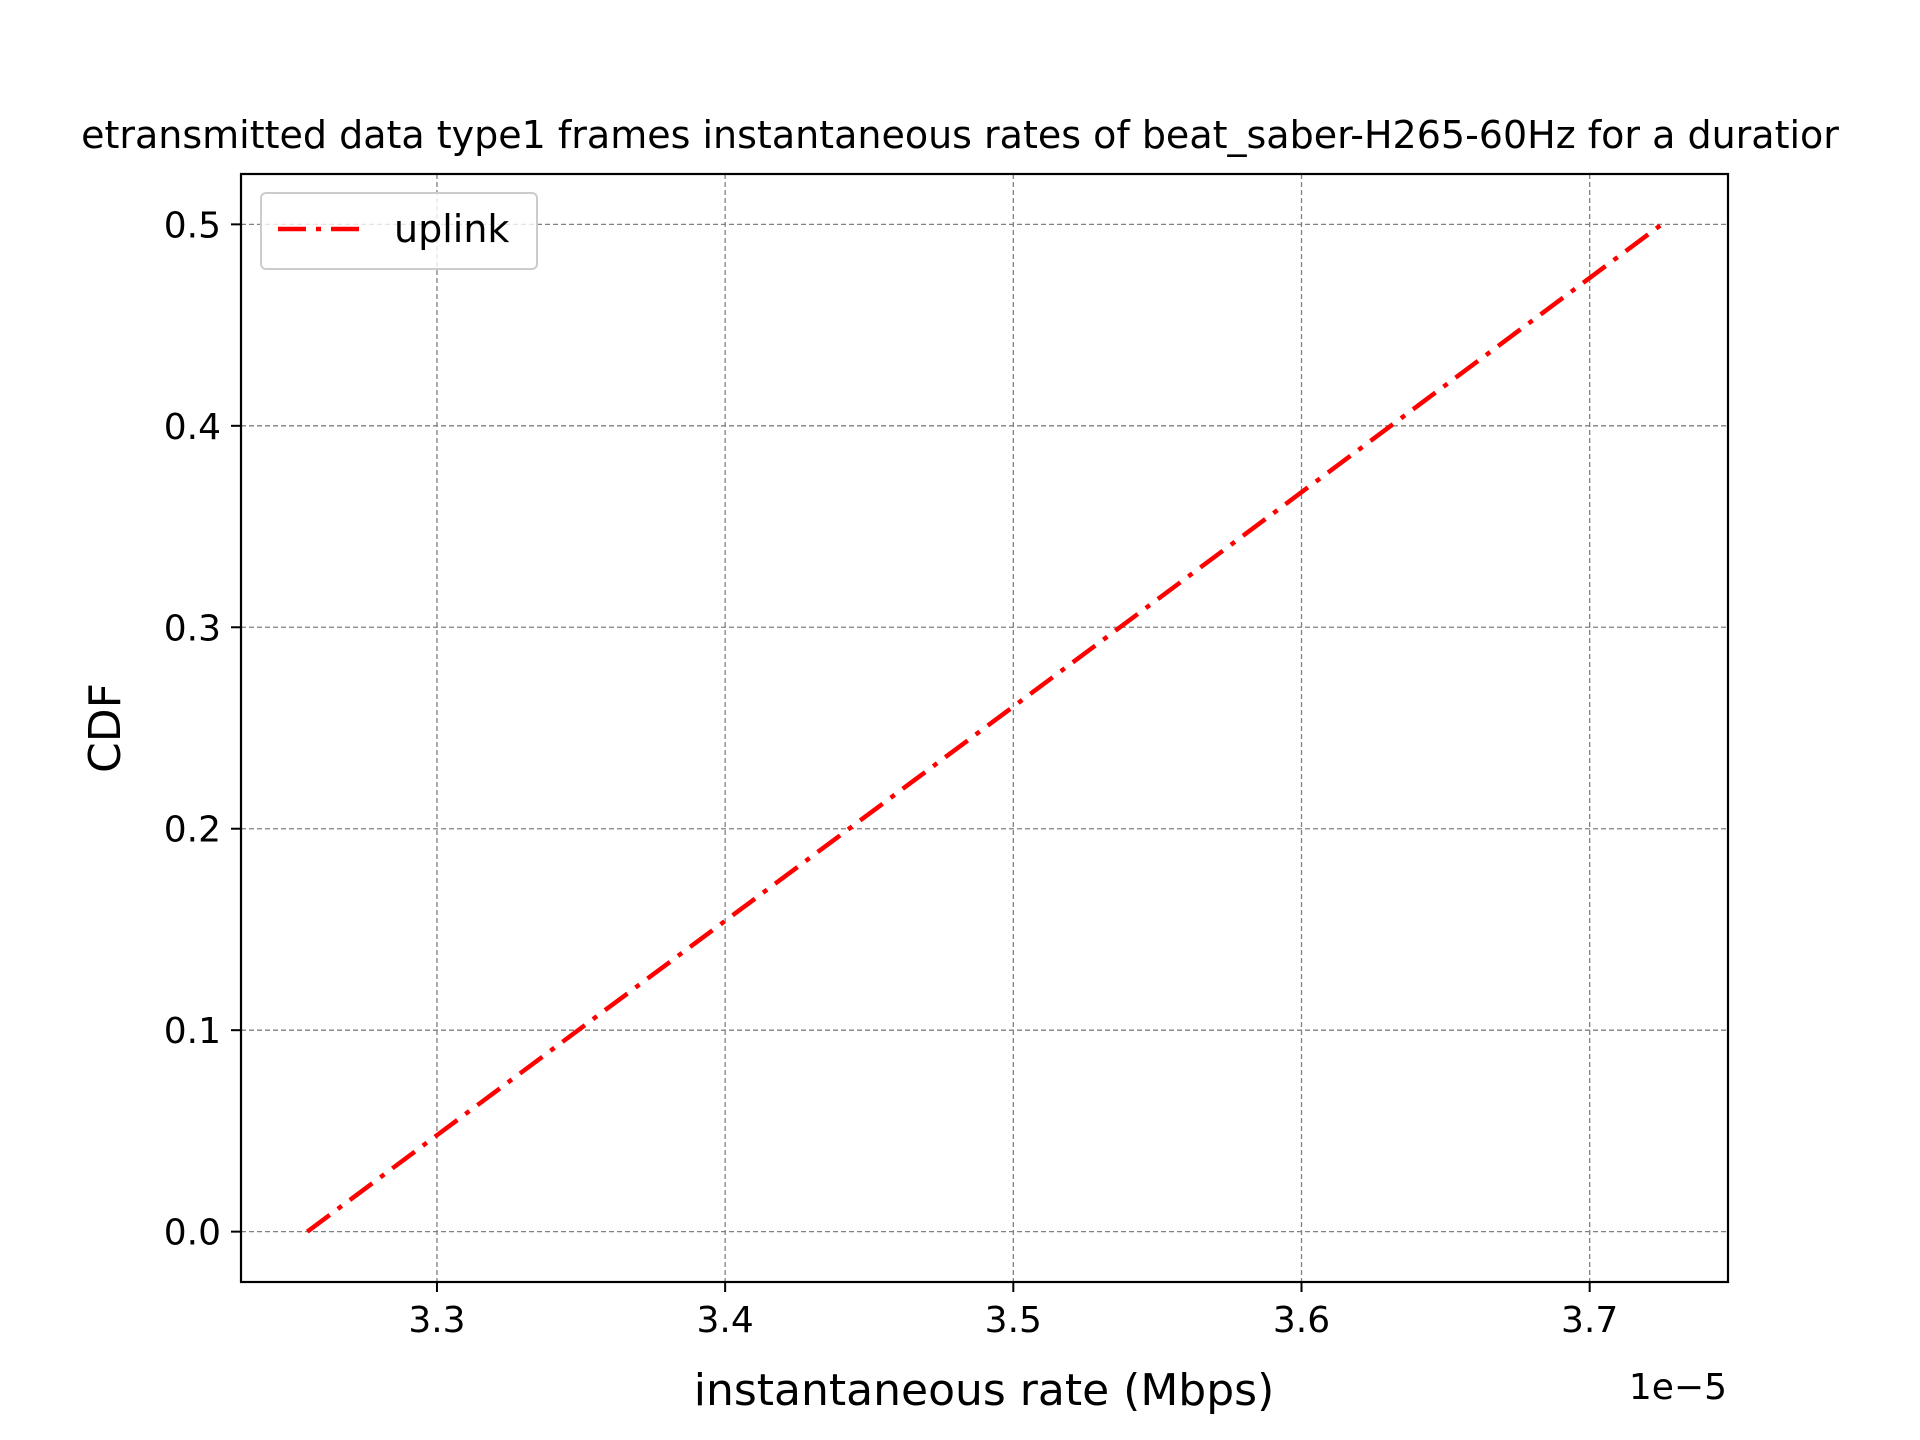  What do you see at coordinates (451, 229) in the screenshot?
I see `legend-label-uplink: uplink` at bounding box center [451, 229].